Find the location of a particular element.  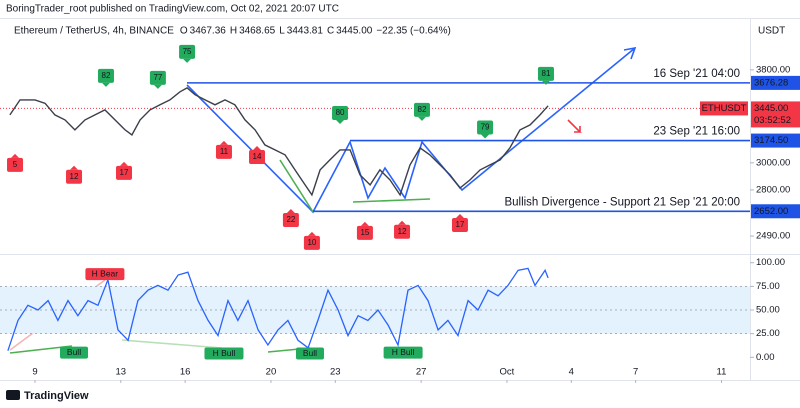

marker-label: 11 is located at coordinates (224, 151).